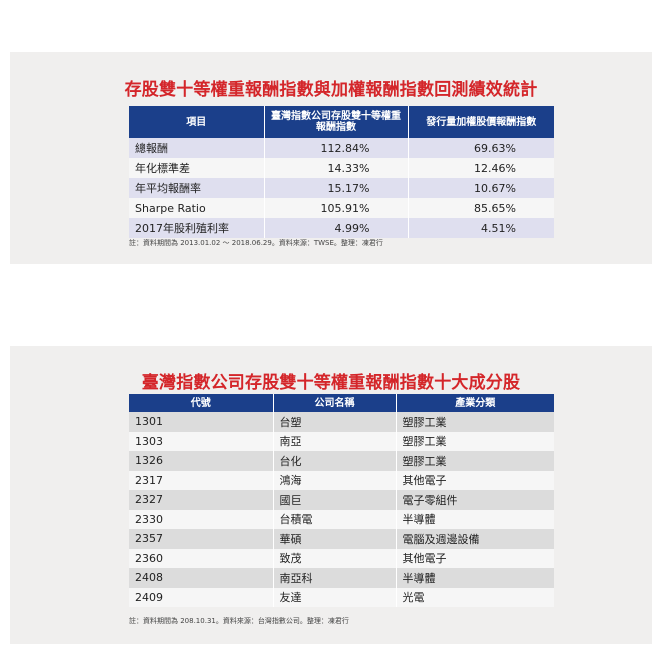 This screenshot has width=652, height=652. I want to click on stock-code: 2357, so click(201, 539).